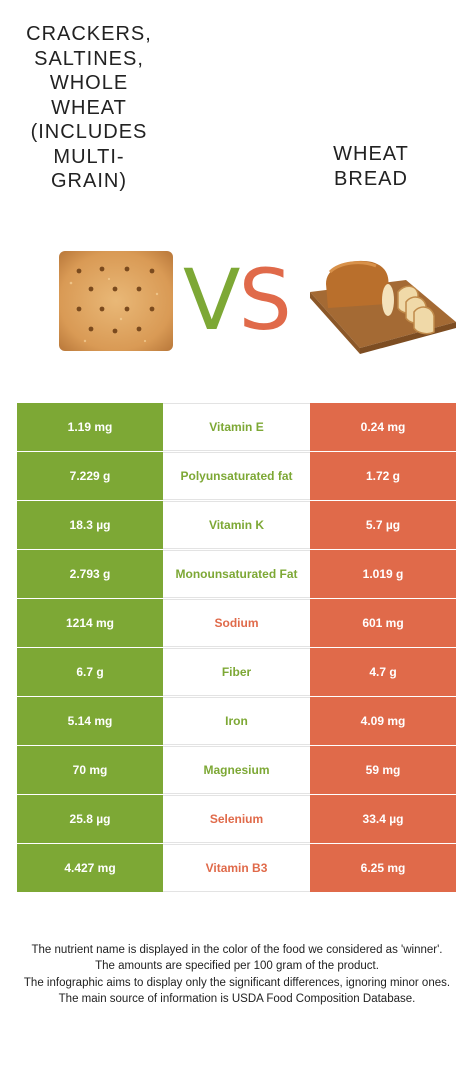 This screenshot has width=474, height=1082. Describe the element at coordinates (116, 301) in the screenshot. I see `cracker-image` at that location.